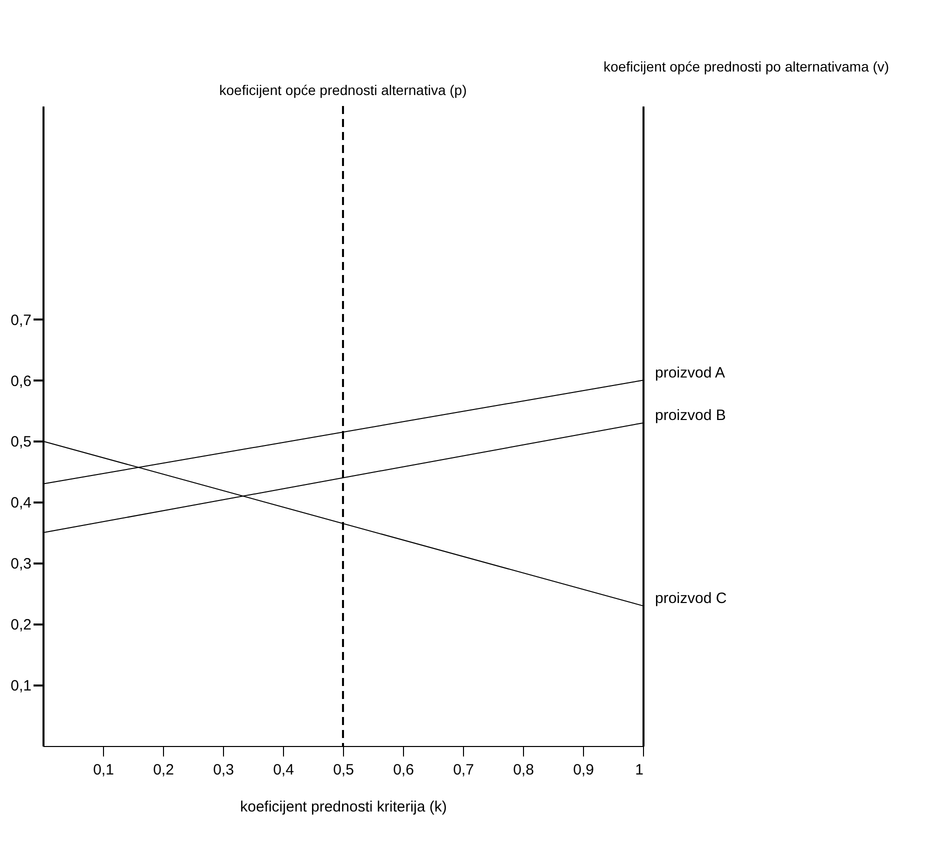 This screenshot has height=853, width=952. Describe the element at coordinates (463, 770) in the screenshot. I see `x-tick-label: 0,7` at that location.